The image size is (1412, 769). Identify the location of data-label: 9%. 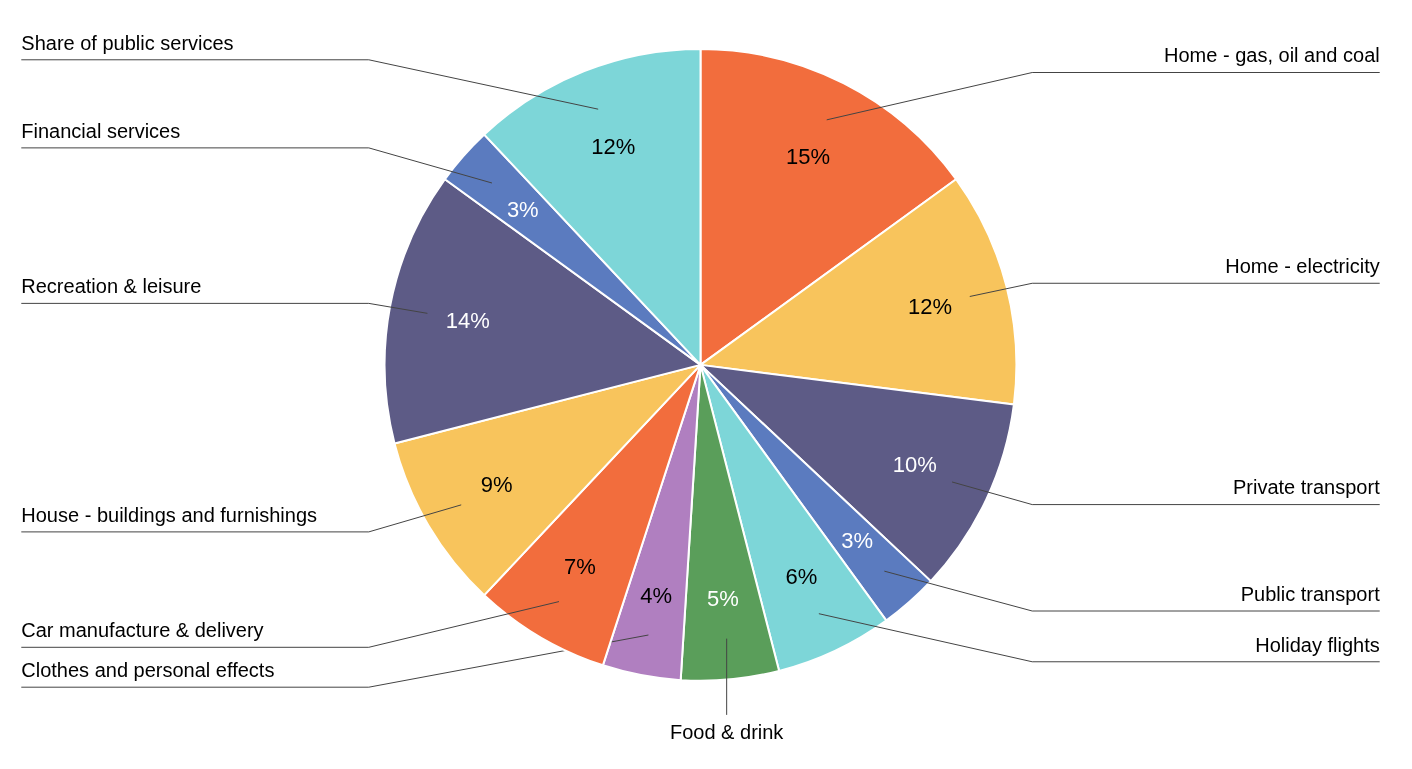
(496, 484).